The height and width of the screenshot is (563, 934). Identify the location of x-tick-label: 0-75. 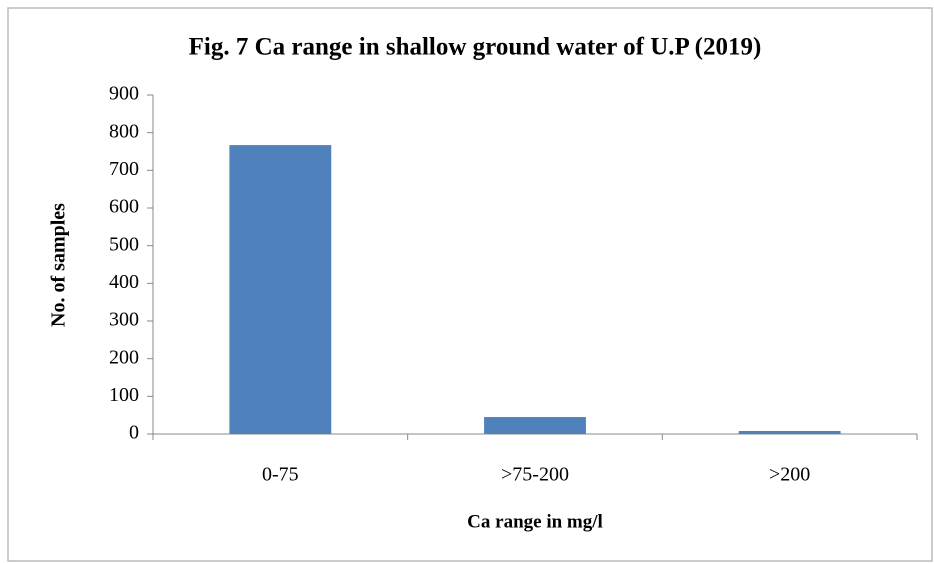
(280, 475).